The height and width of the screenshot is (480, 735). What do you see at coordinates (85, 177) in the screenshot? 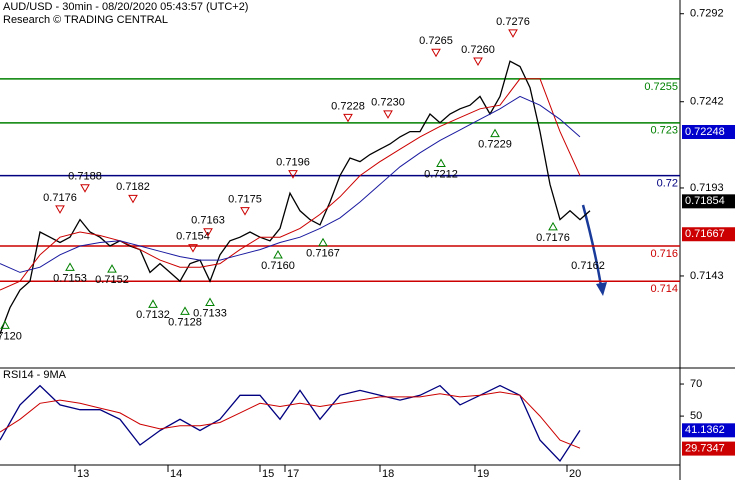
I see `annotation-label: 0.7188` at bounding box center [85, 177].